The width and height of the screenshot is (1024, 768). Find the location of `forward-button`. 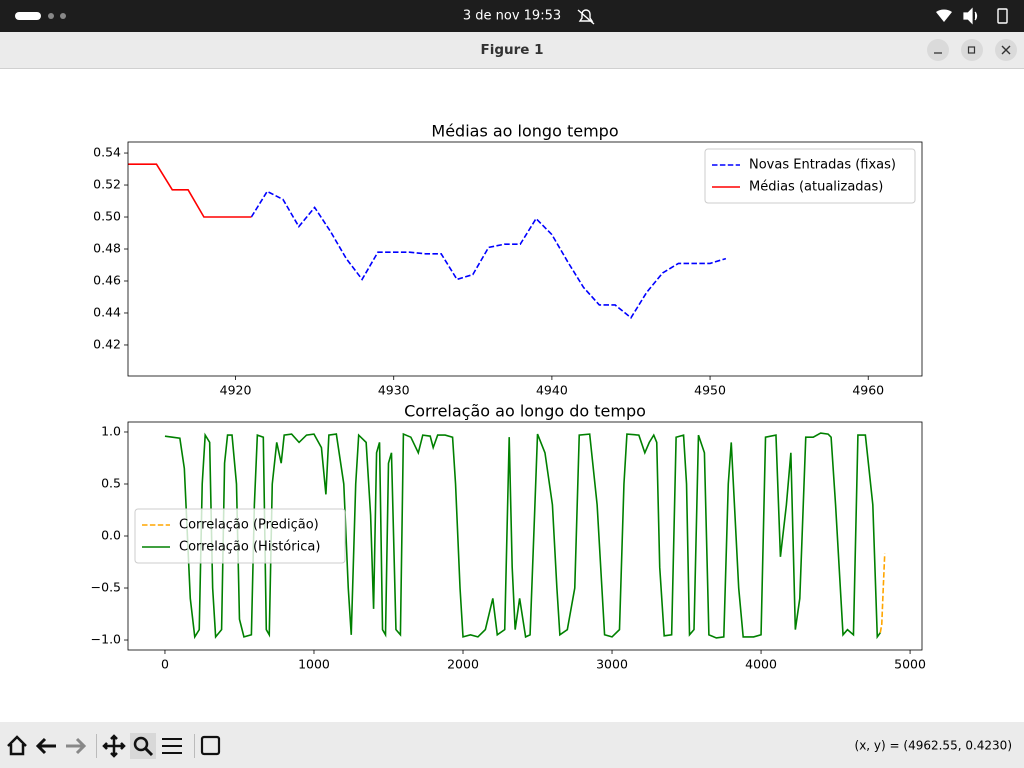

forward-button is located at coordinates (76, 746).